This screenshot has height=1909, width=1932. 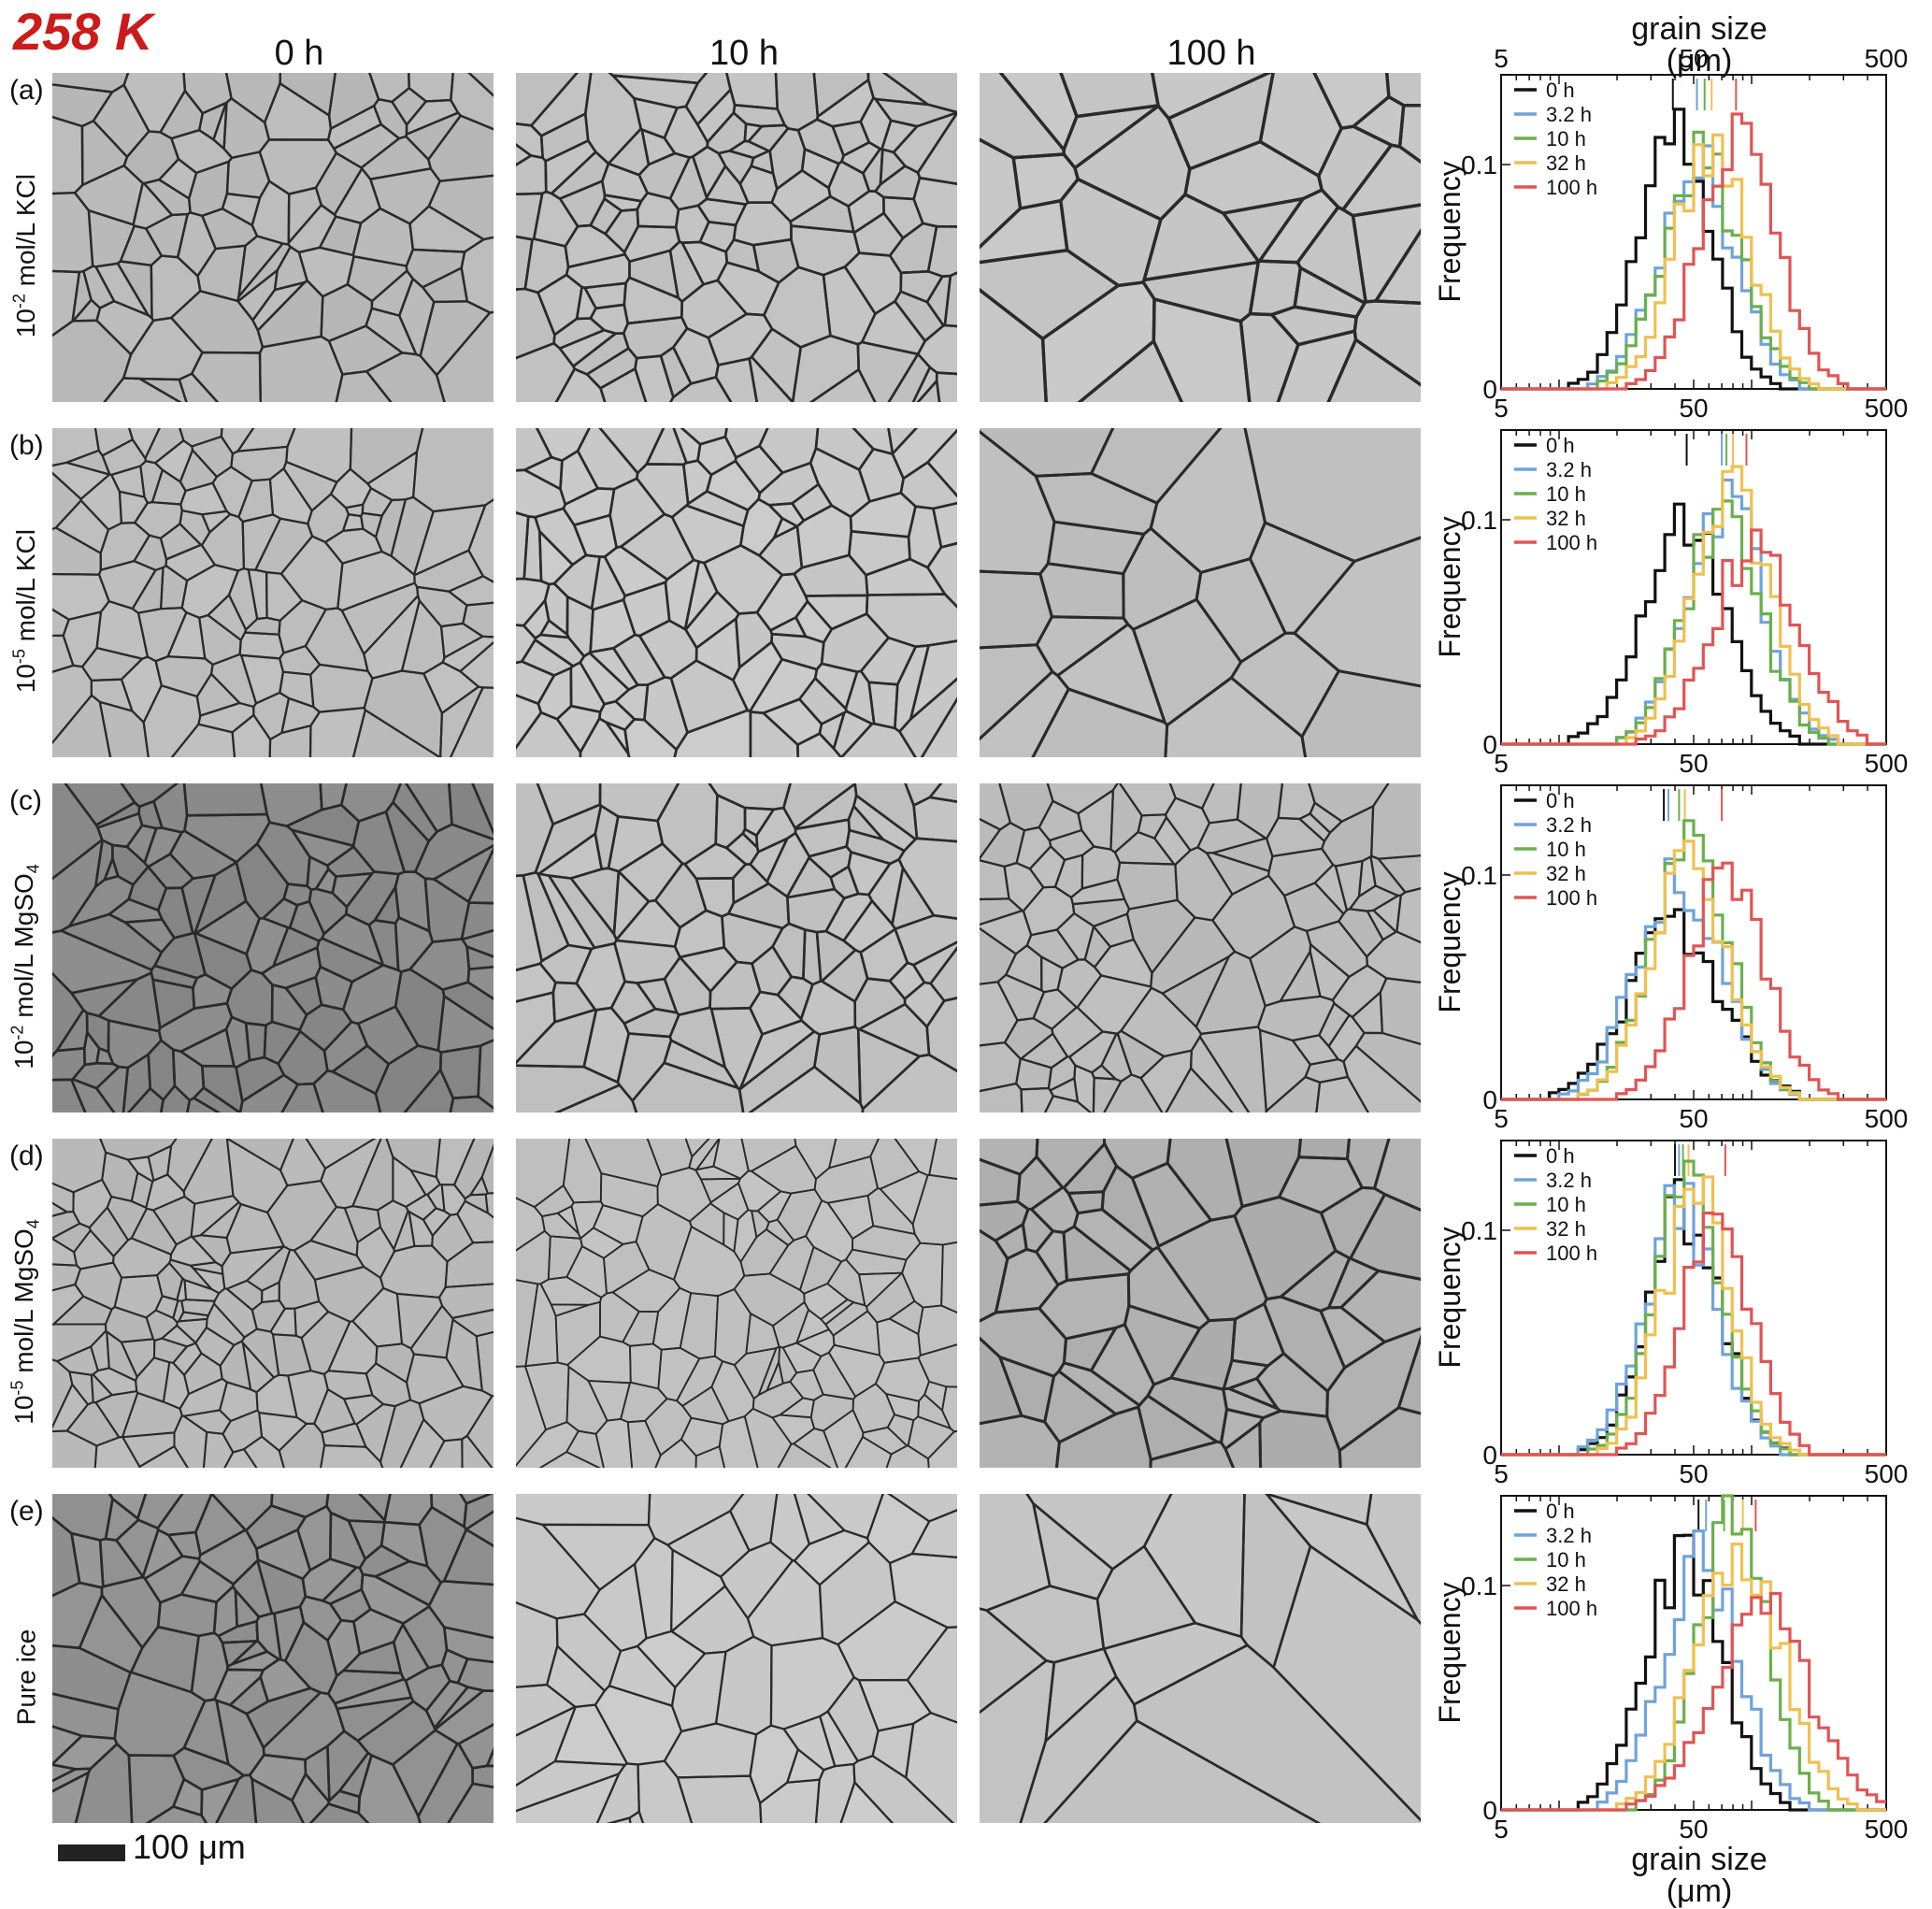 I want to click on row-label-text: 10-2 mol/L KCl, so click(x=25, y=256).